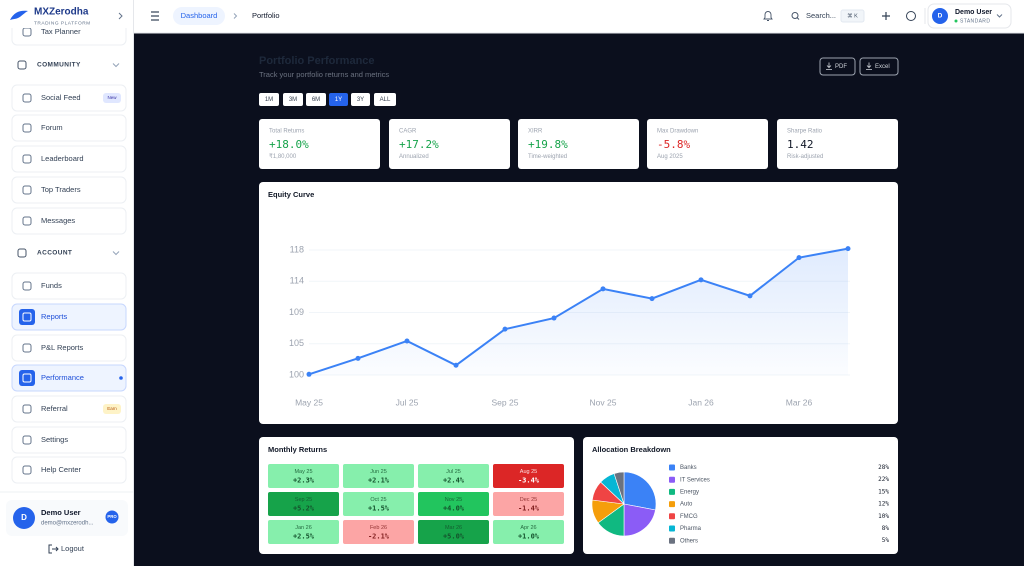  I want to click on avatar-initial: D, so click(24, 517).